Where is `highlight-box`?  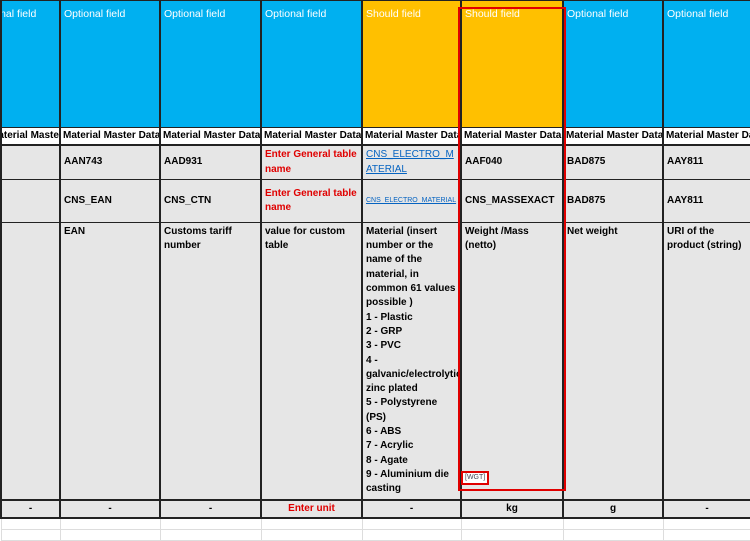
highlight-box is located at coordinates (512, 249).